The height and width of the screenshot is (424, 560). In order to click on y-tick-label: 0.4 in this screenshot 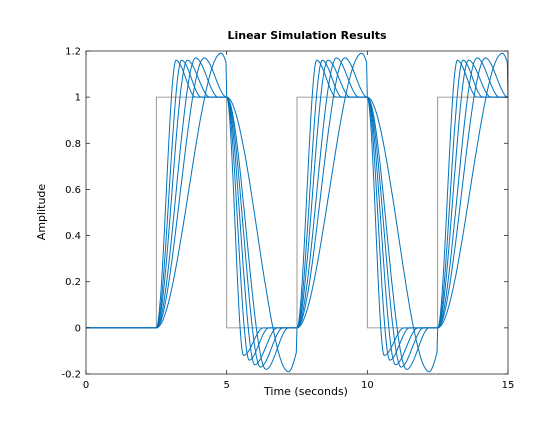, I will do `click(73, 236)`.